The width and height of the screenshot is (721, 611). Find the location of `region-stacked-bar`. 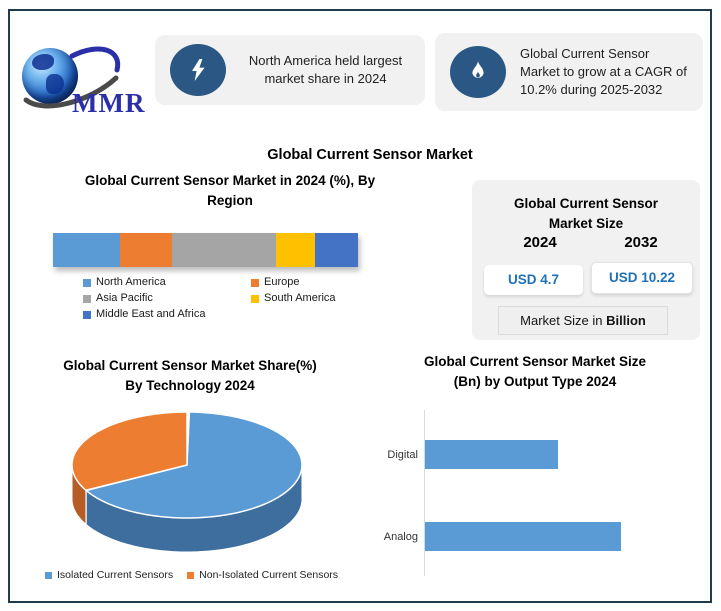

region-stacked-bar is located at coordinates (205, 250).